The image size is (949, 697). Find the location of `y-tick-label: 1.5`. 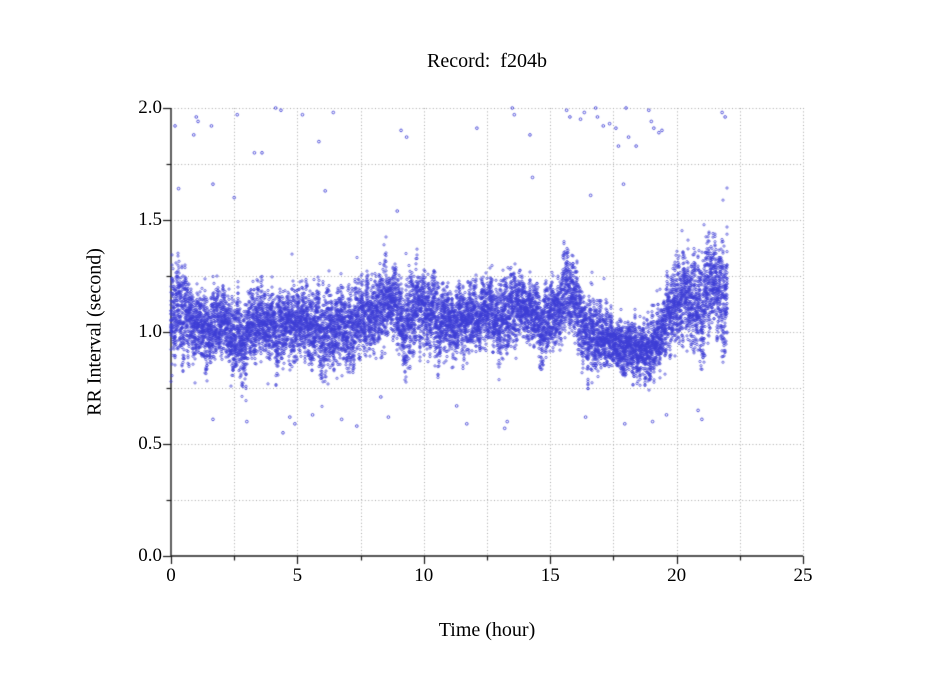

y-tick-label: 1.5 is located at coordinates (150, 219).